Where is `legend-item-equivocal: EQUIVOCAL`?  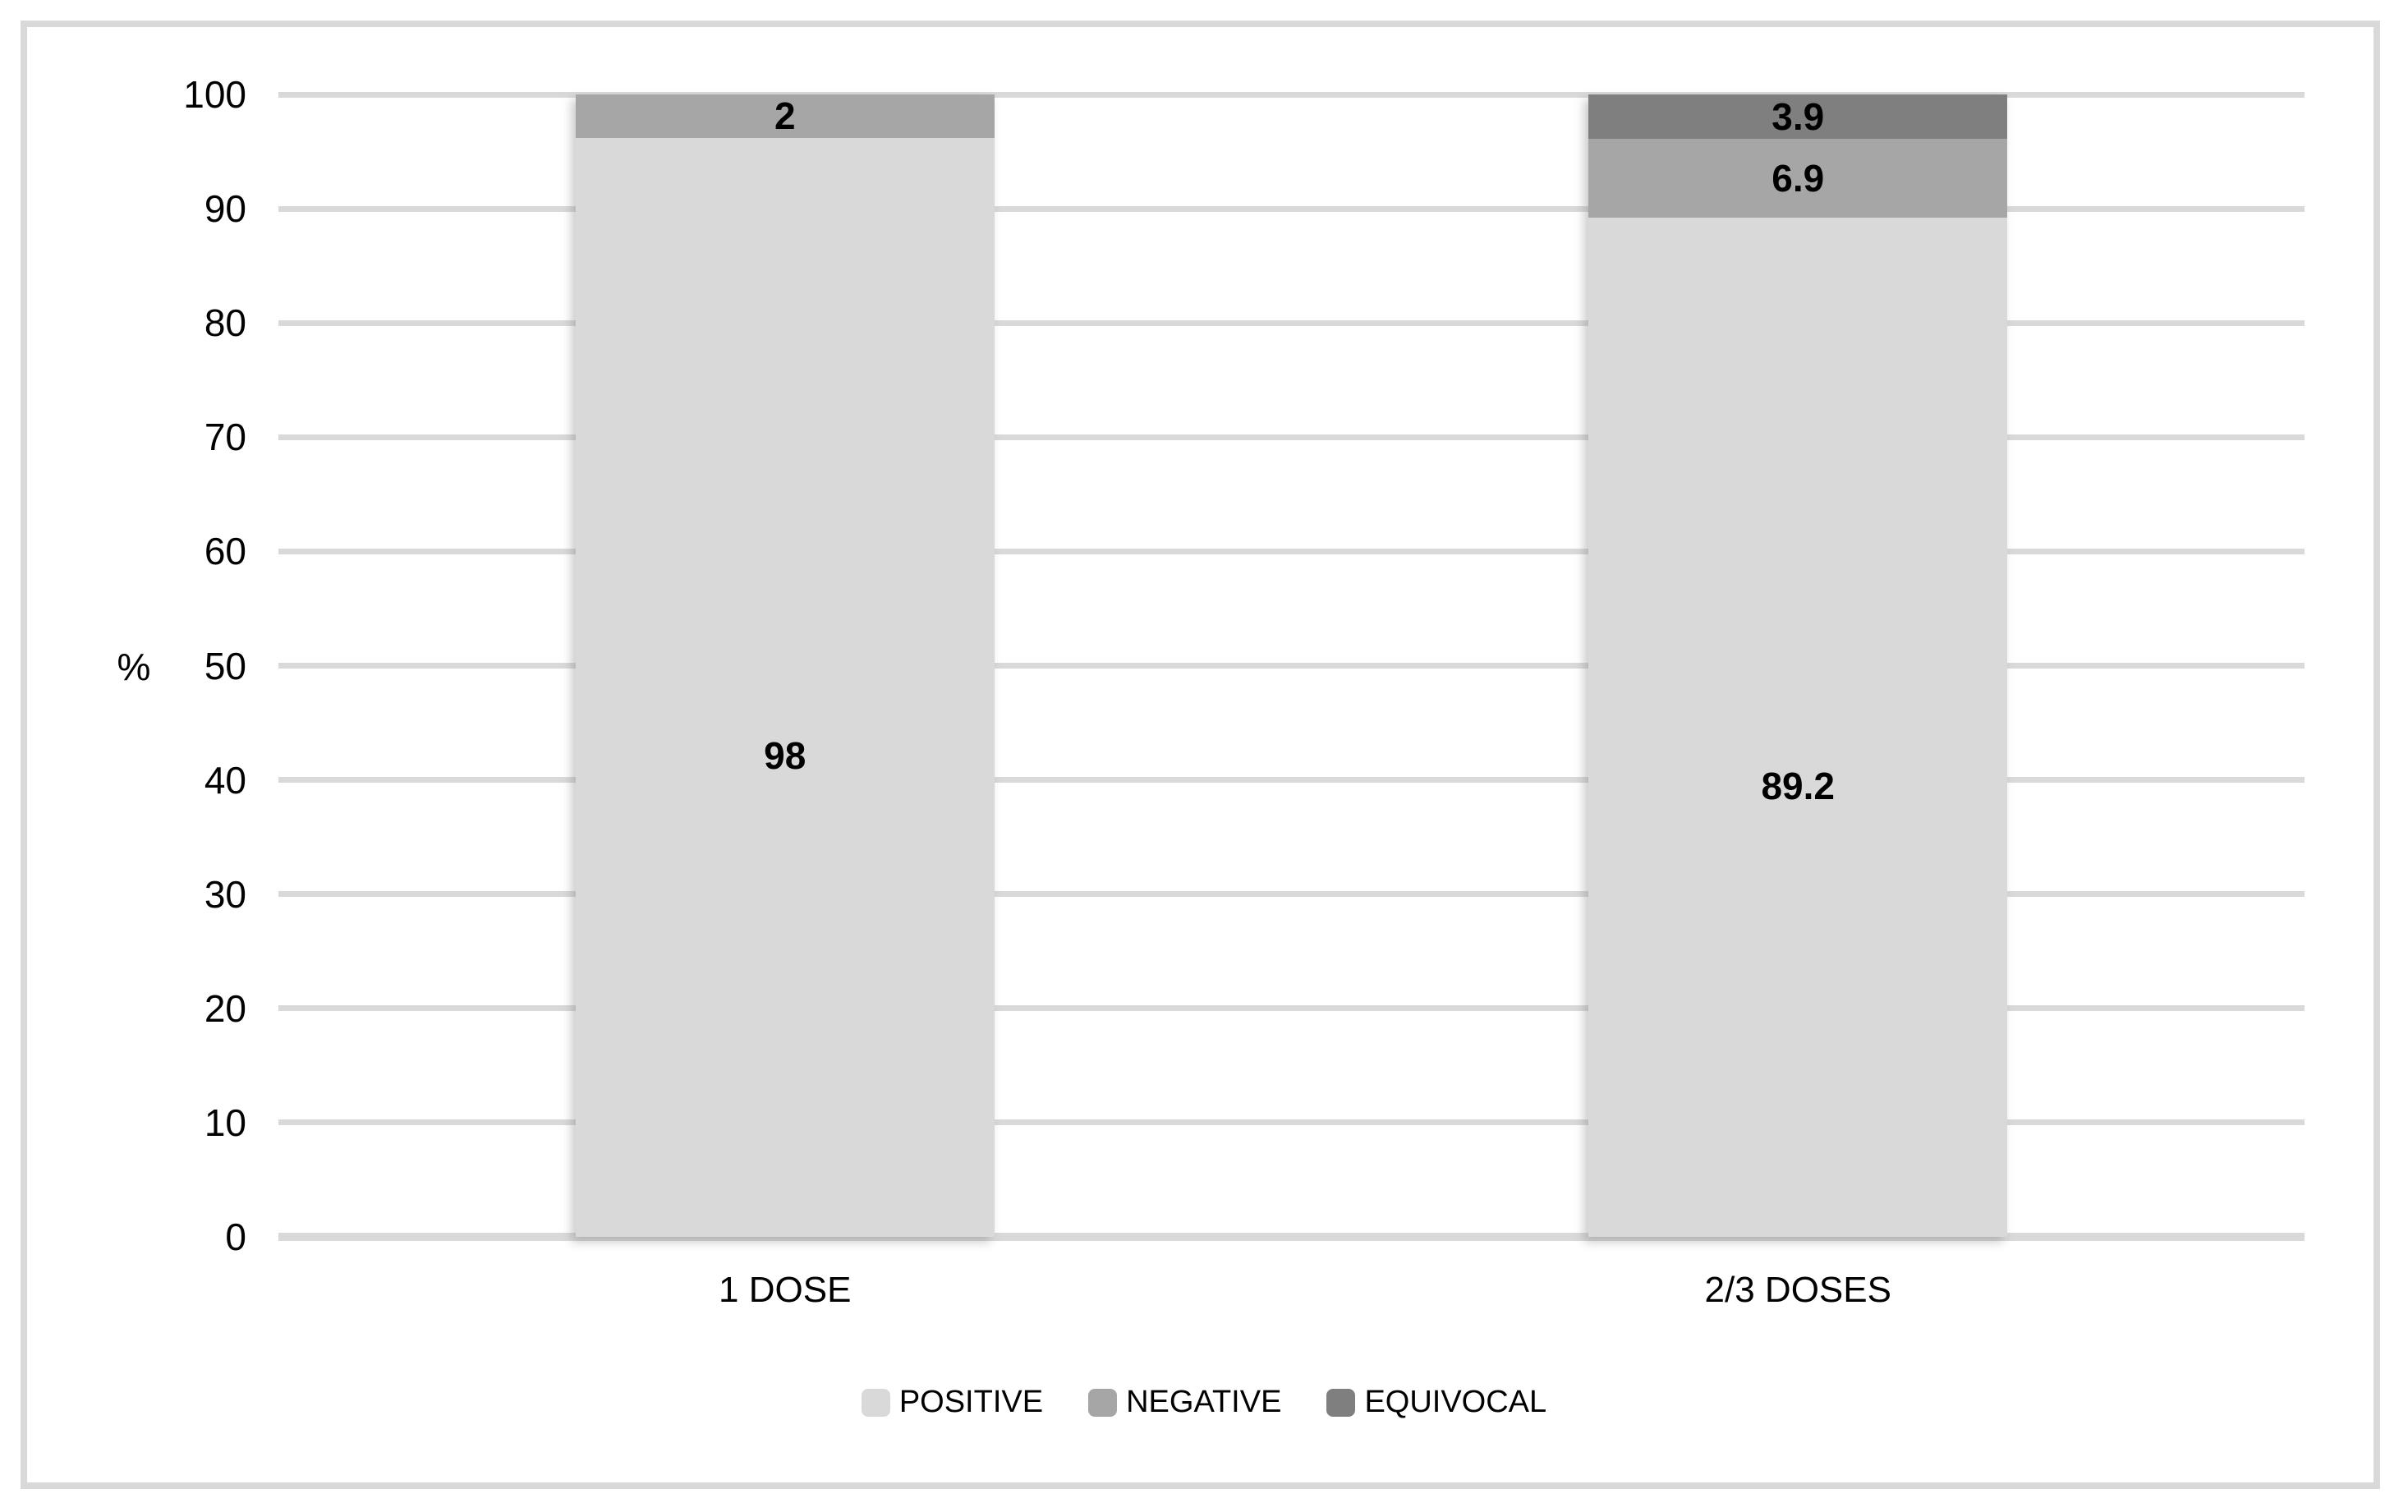 legend-item-equivocal: EQUIVOCAL is located at coordinates (1436, 1402).